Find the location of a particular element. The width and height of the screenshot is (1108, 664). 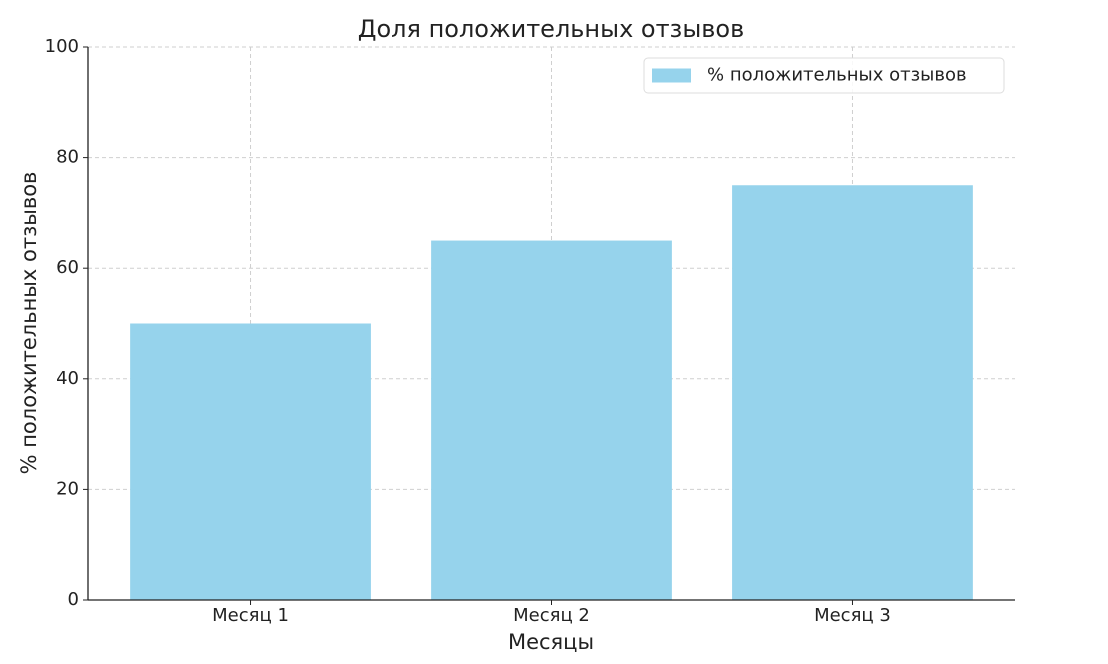

legend-swatch is located at coordinates (671, 75).